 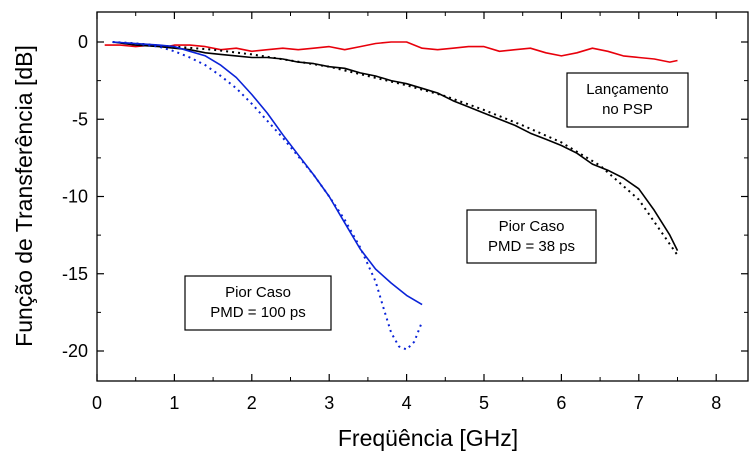 What do you see at coordinates (329, 403) in the screenshot?
I see `x-tick-label: 3` at bounding box center [329, 403].